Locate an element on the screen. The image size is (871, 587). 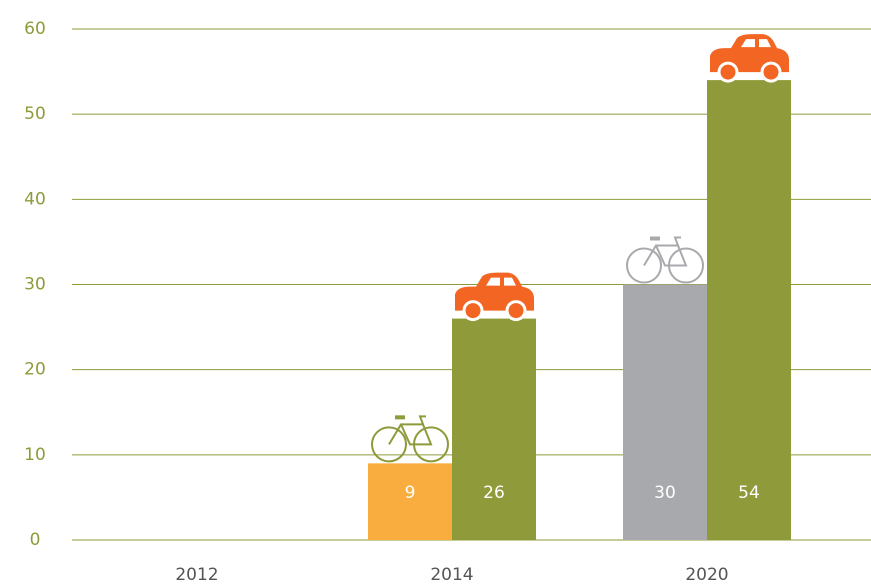
y-tick-label: 20 is located at coordinates (35, 370).